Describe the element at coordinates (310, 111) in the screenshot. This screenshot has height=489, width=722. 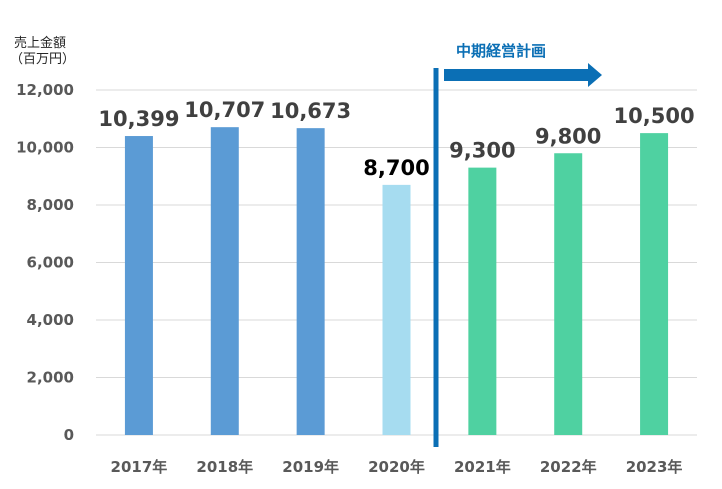
I see `data-label: 10,673` at that location.